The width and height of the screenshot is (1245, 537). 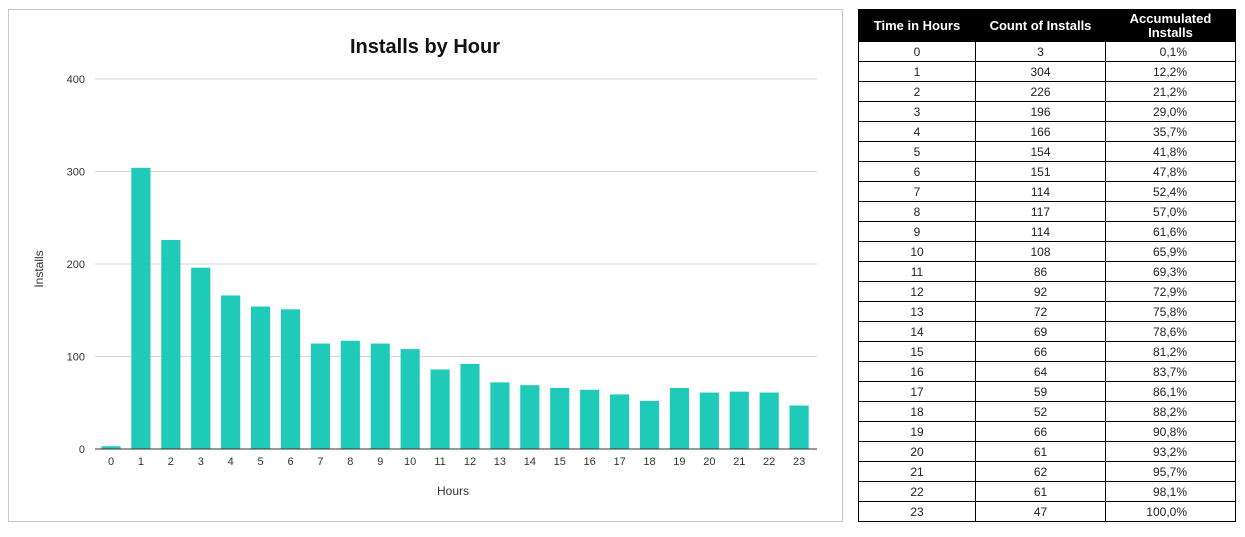 I want to click on cell-accumulated: 47,8%, so click(x=1170, y=171).